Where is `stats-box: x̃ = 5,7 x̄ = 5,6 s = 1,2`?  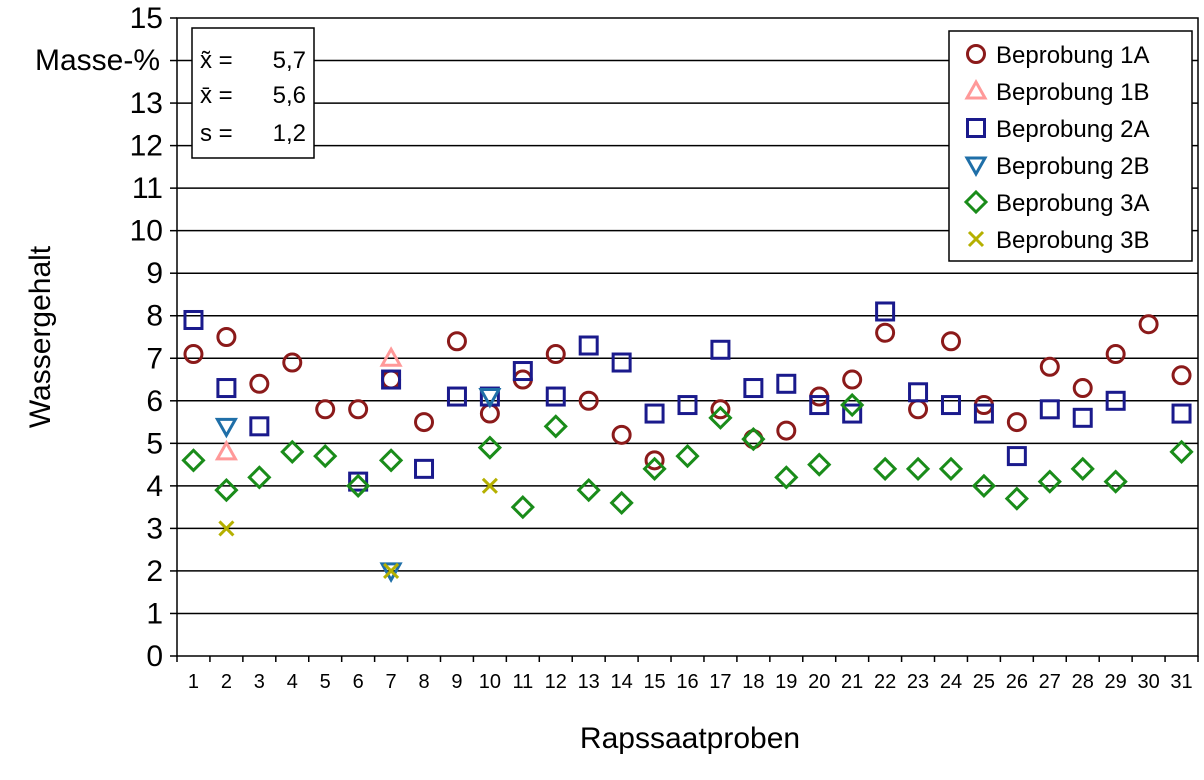 stats-box: x̃ = 5,7 x̄ = 5,6 s = 1,2 is located at coordinates (253, 93).